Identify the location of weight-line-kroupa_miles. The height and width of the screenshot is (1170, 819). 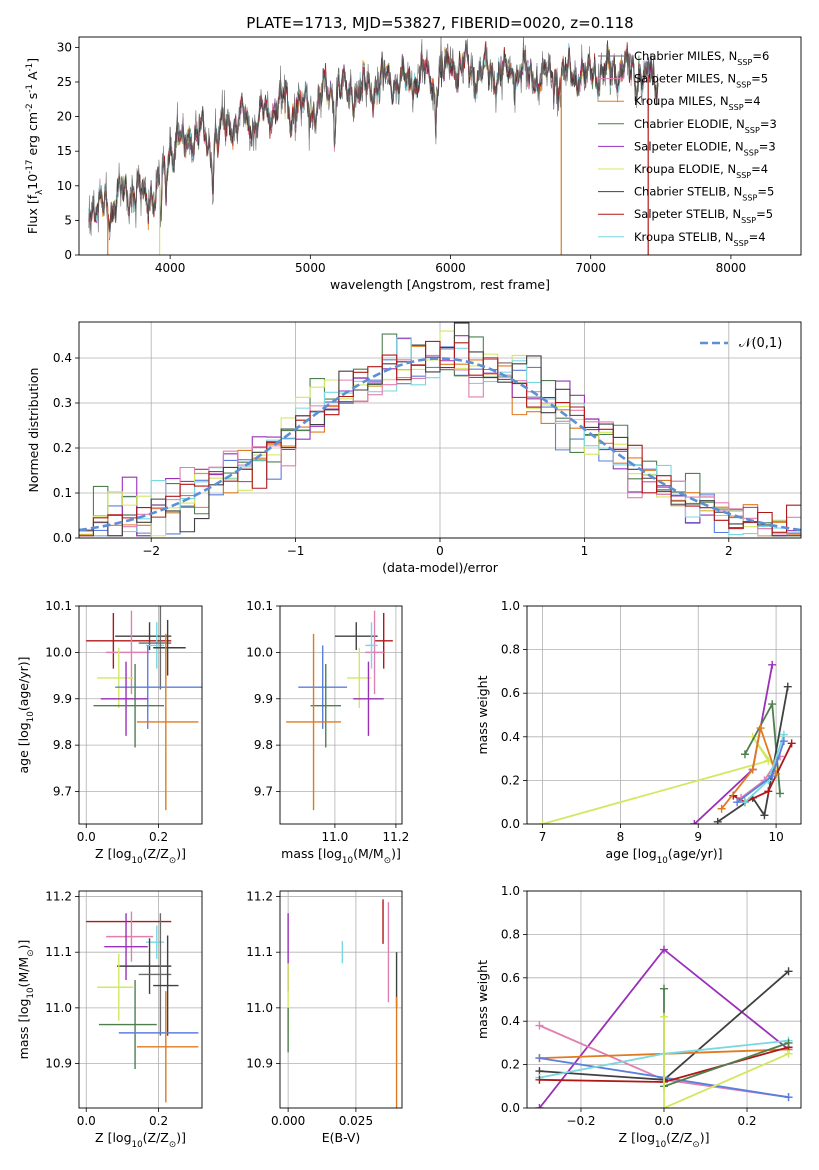
(748, 767).